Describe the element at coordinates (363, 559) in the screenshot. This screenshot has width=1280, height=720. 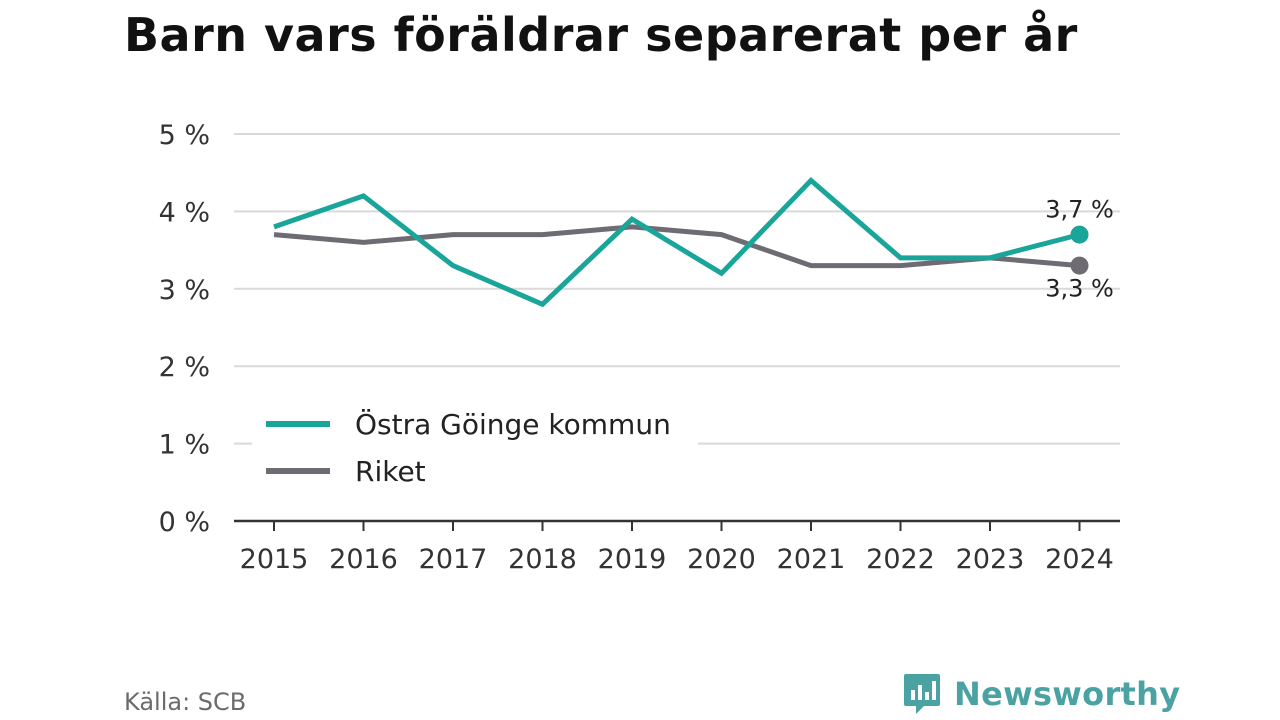
I see `x-tick-label: 2016` at that location.